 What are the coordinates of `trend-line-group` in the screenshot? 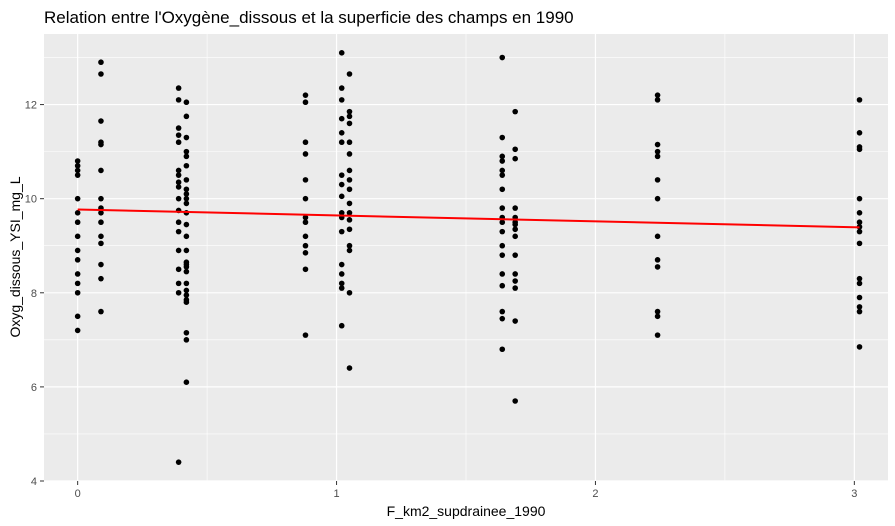 It's located at (468, 218).